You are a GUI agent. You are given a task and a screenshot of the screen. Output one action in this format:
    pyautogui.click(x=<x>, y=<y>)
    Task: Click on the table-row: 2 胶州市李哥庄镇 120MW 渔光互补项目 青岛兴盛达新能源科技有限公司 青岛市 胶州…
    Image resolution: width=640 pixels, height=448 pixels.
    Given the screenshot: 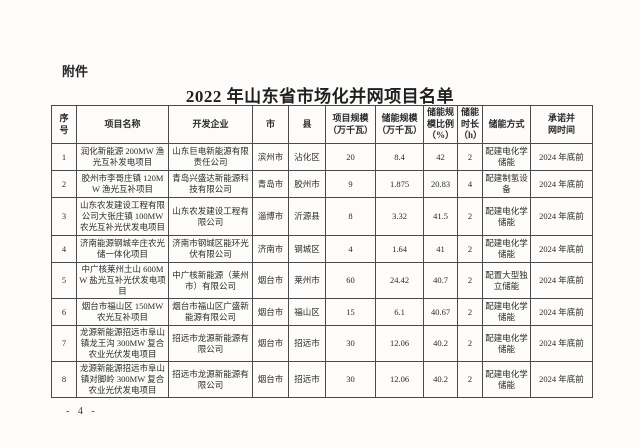 What is the action you would take?
    pyautogui.click(x=322, y=184)
    